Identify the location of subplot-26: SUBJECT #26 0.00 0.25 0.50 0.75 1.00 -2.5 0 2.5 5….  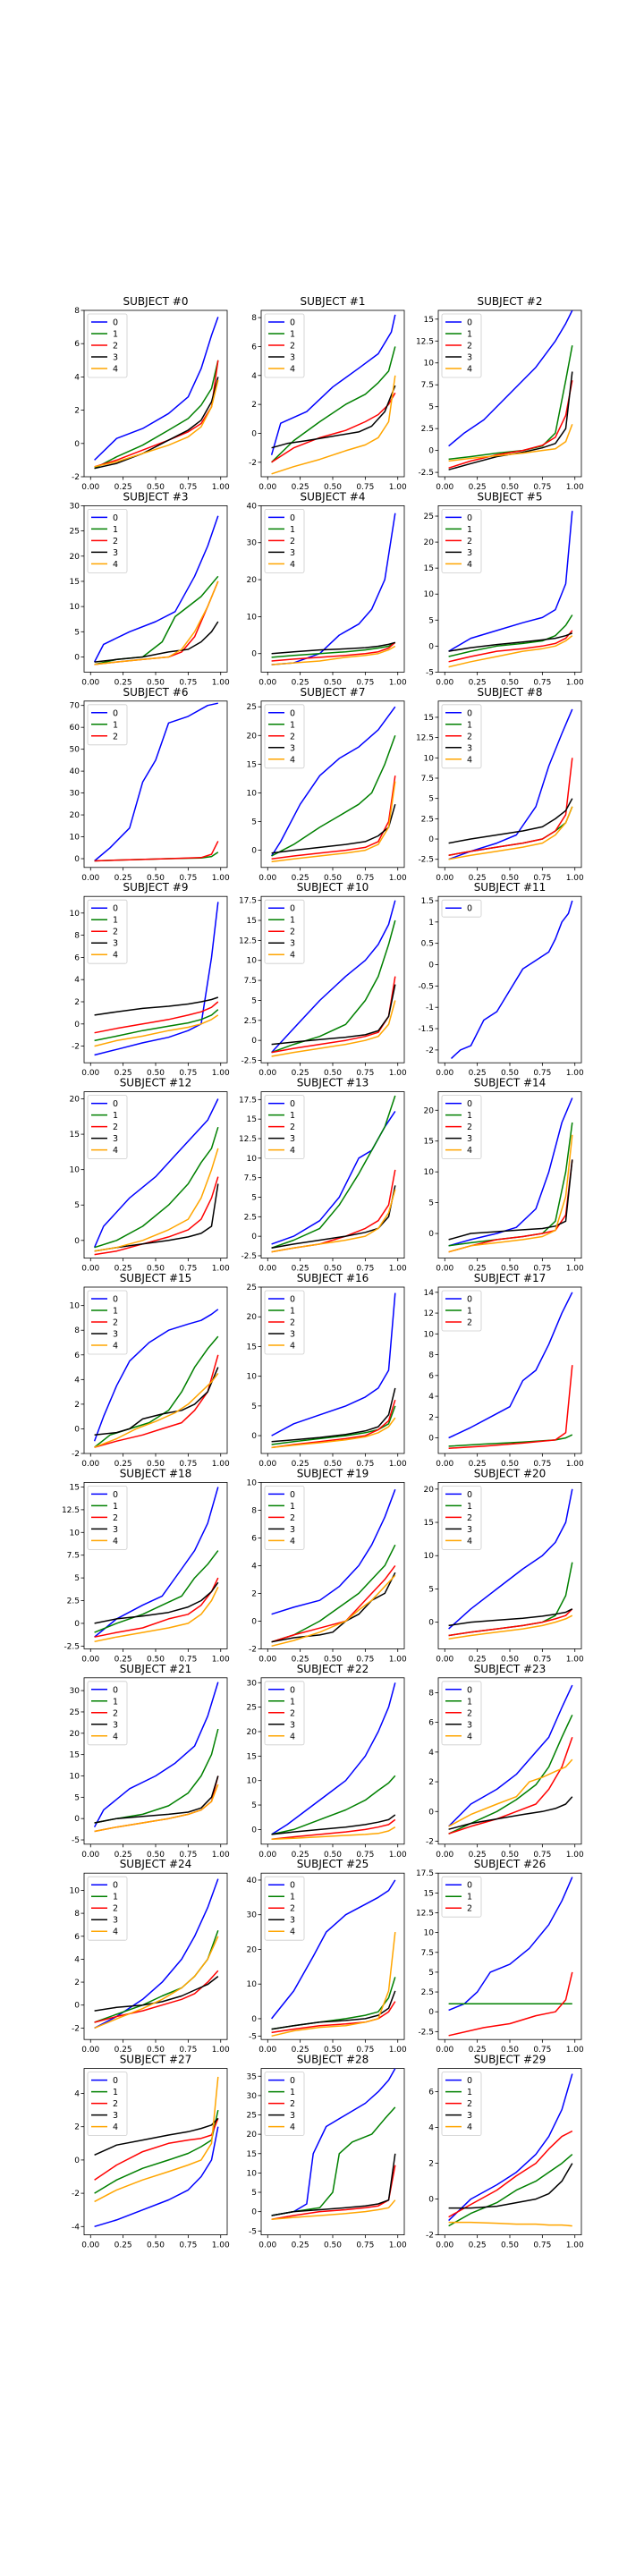
(500, 1956).